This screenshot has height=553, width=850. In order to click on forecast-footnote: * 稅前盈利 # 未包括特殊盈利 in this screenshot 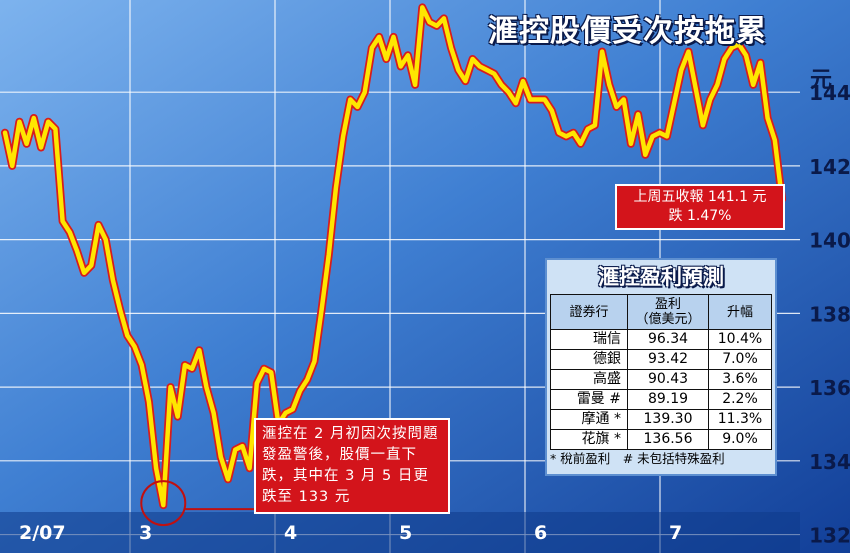, I will do `click(637, 458)`.